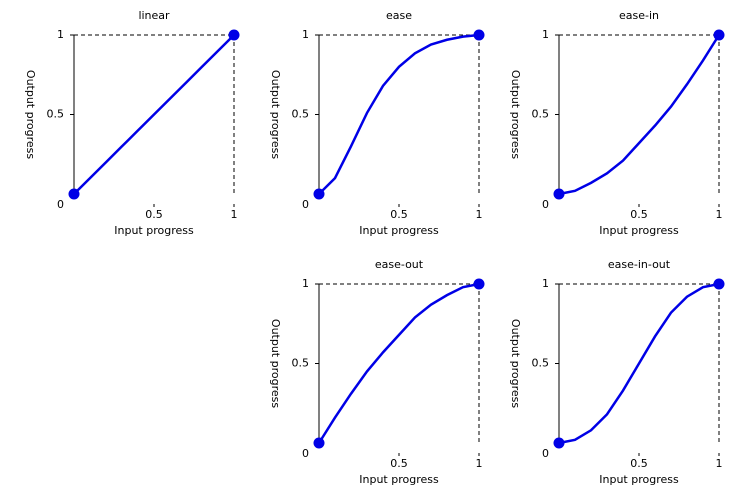 Image resolution: width=750 pixels, height=500 pixels. I want to click on chart-title: linear, so click(154, 15).